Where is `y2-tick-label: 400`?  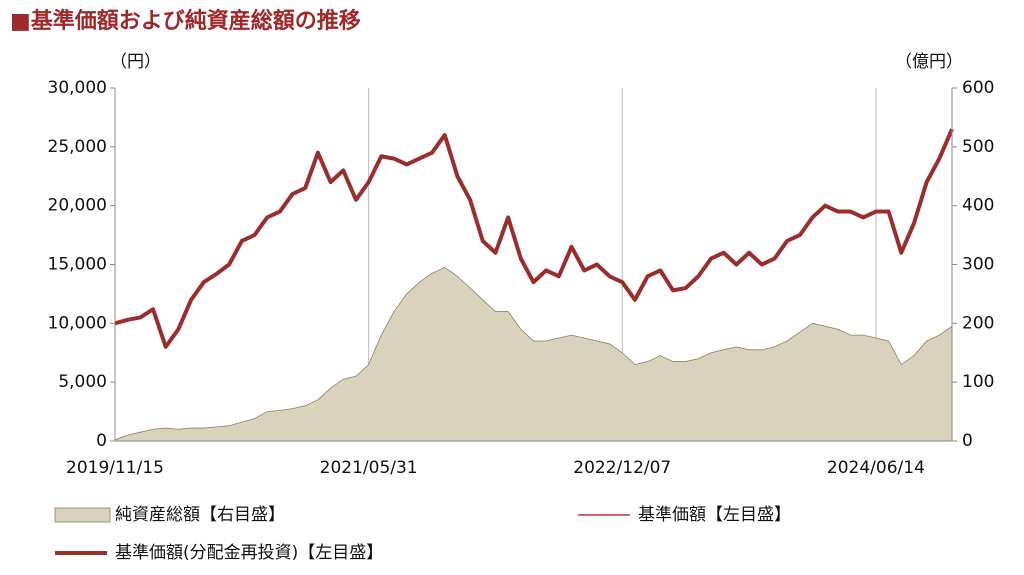 y2-tick-label: 400 is located at coordinates (978, 206).